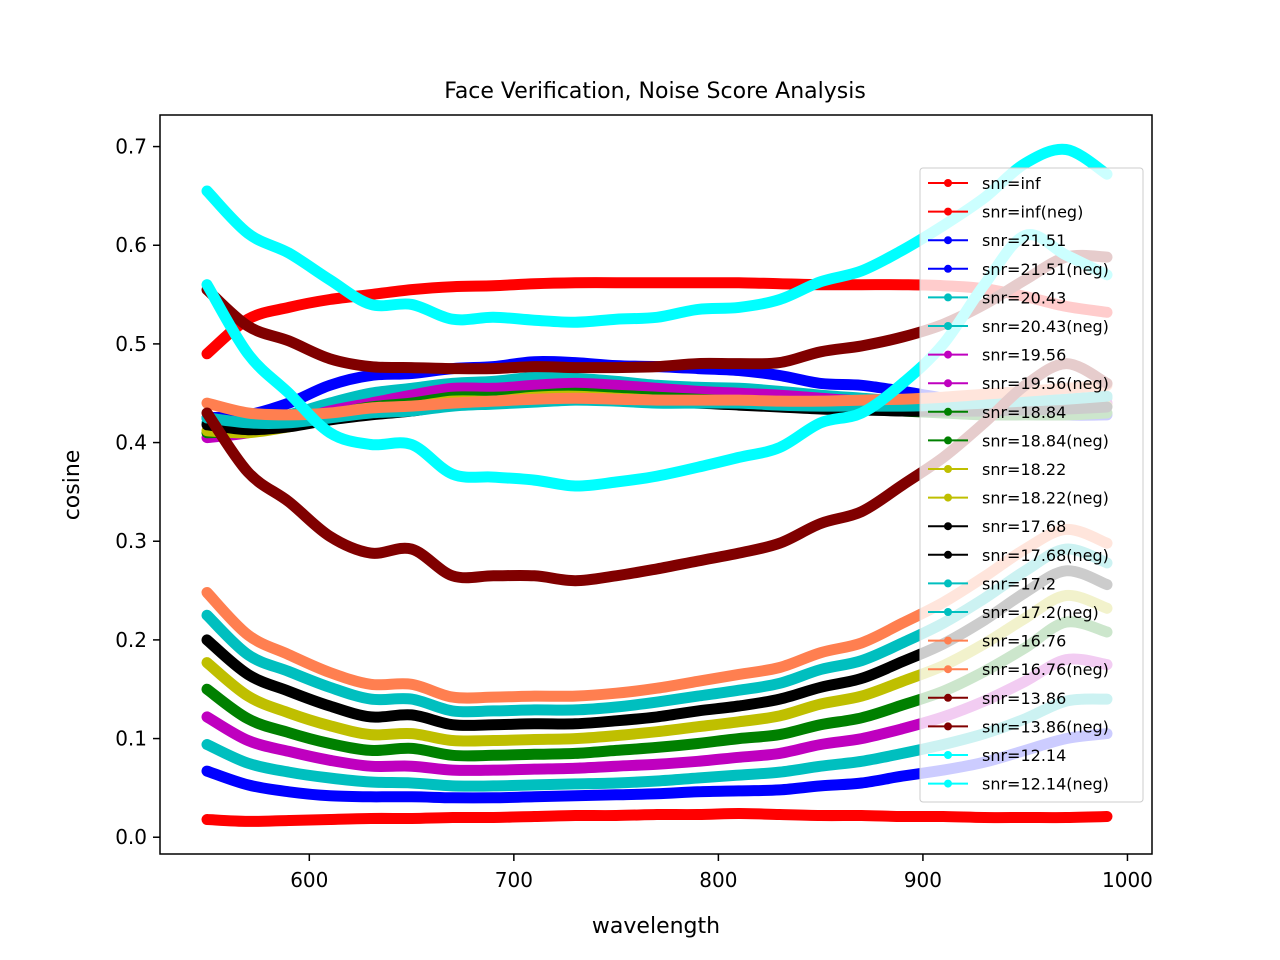  I want to click on legend-label-15: snr=17.2(neg), so click(1040, 612).